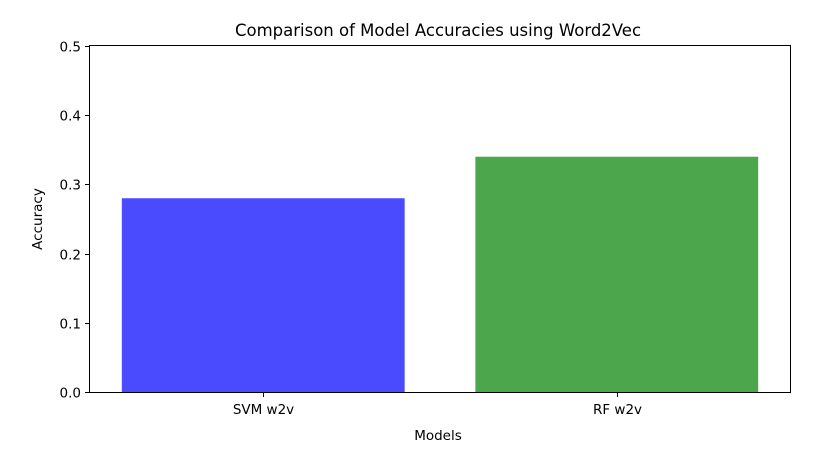  Describe the element at coordinates (70, 325) in the screenshot. I see `y-tick-label: 0.1` at that location.